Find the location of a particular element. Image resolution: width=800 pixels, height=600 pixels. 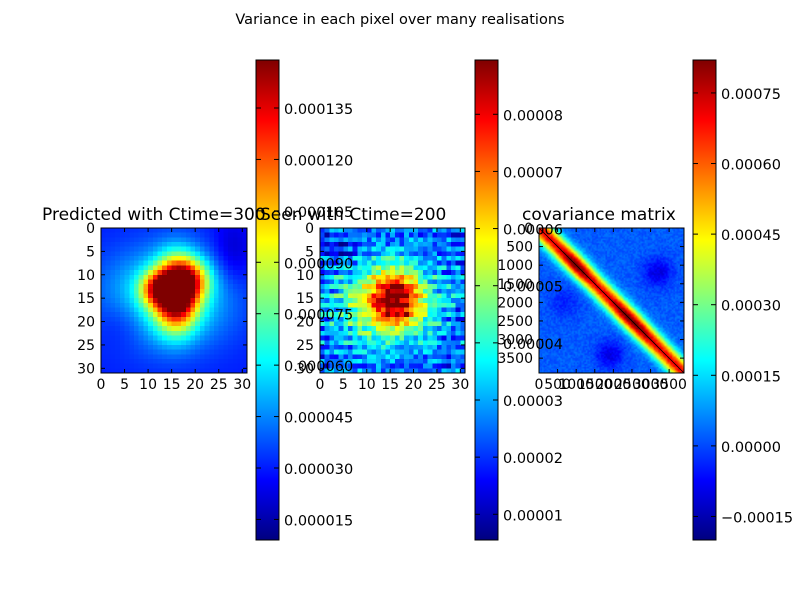

x-tick-label: 1500 is located at coordinates (595, 385).